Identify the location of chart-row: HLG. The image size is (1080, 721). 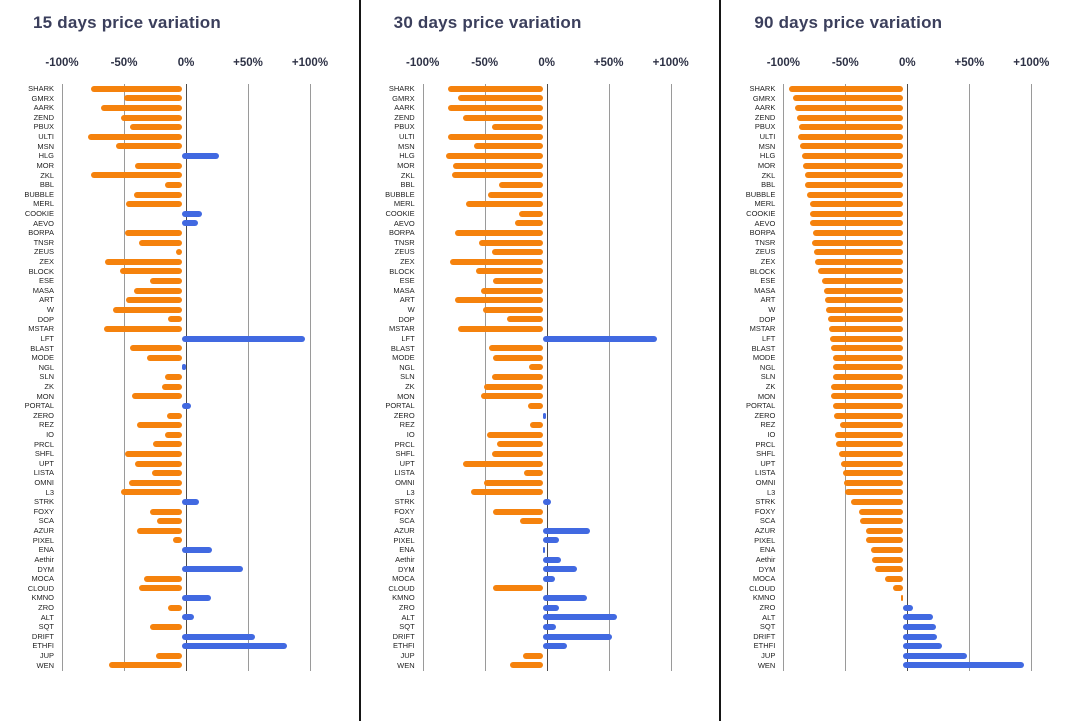
(900, 156).